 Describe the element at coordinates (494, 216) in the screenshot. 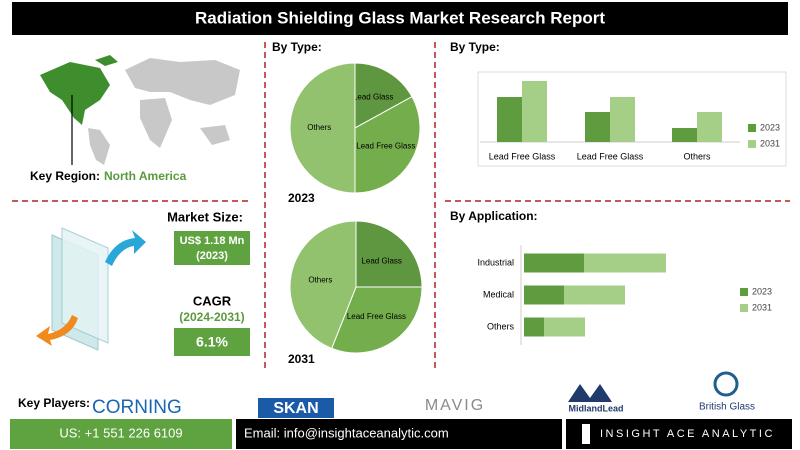

I see `chart-title: By Application:` at that location.